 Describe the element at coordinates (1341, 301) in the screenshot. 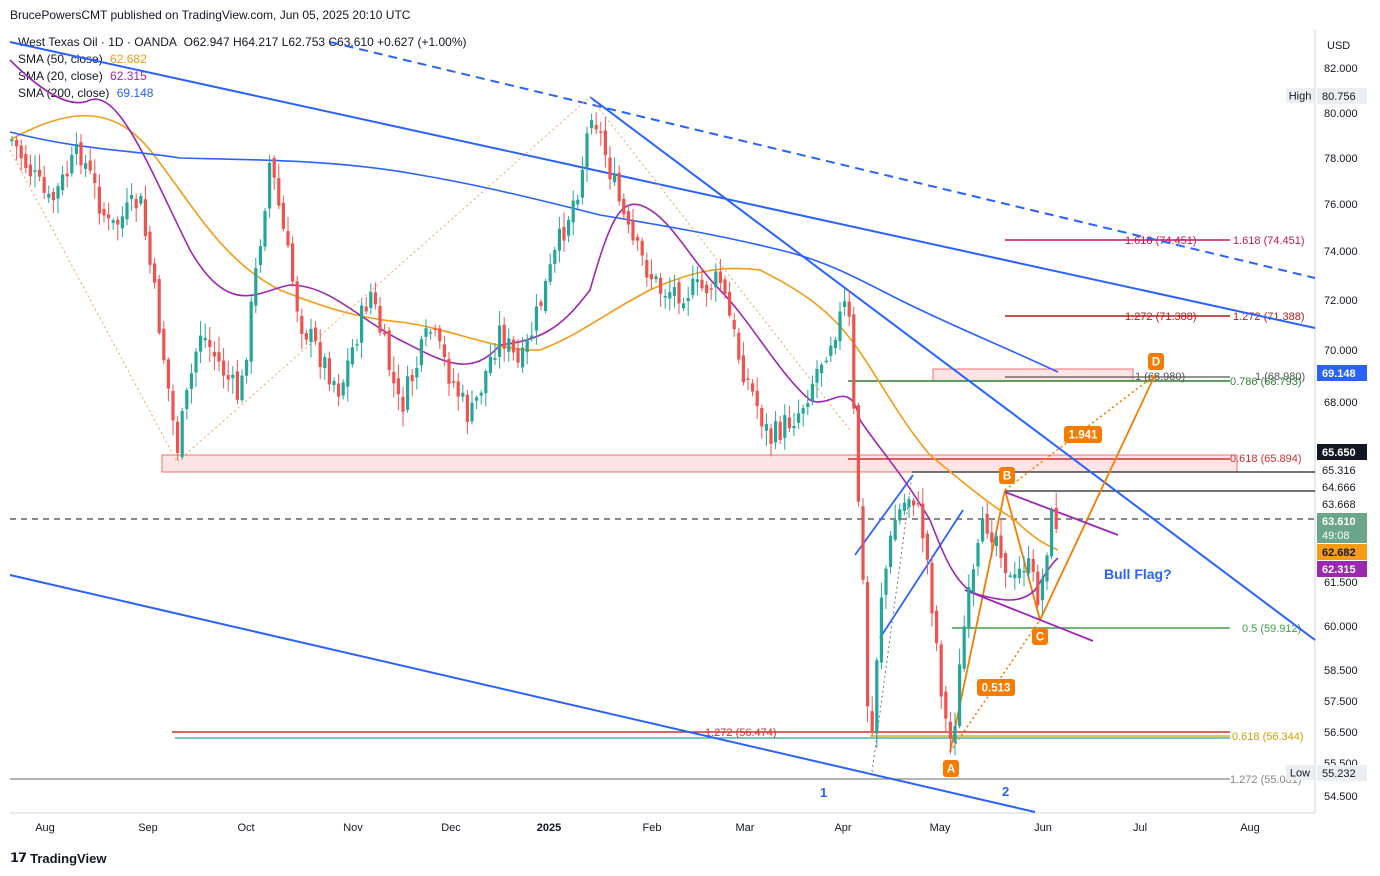

I see `y-tick-label: 72.000` at that location.